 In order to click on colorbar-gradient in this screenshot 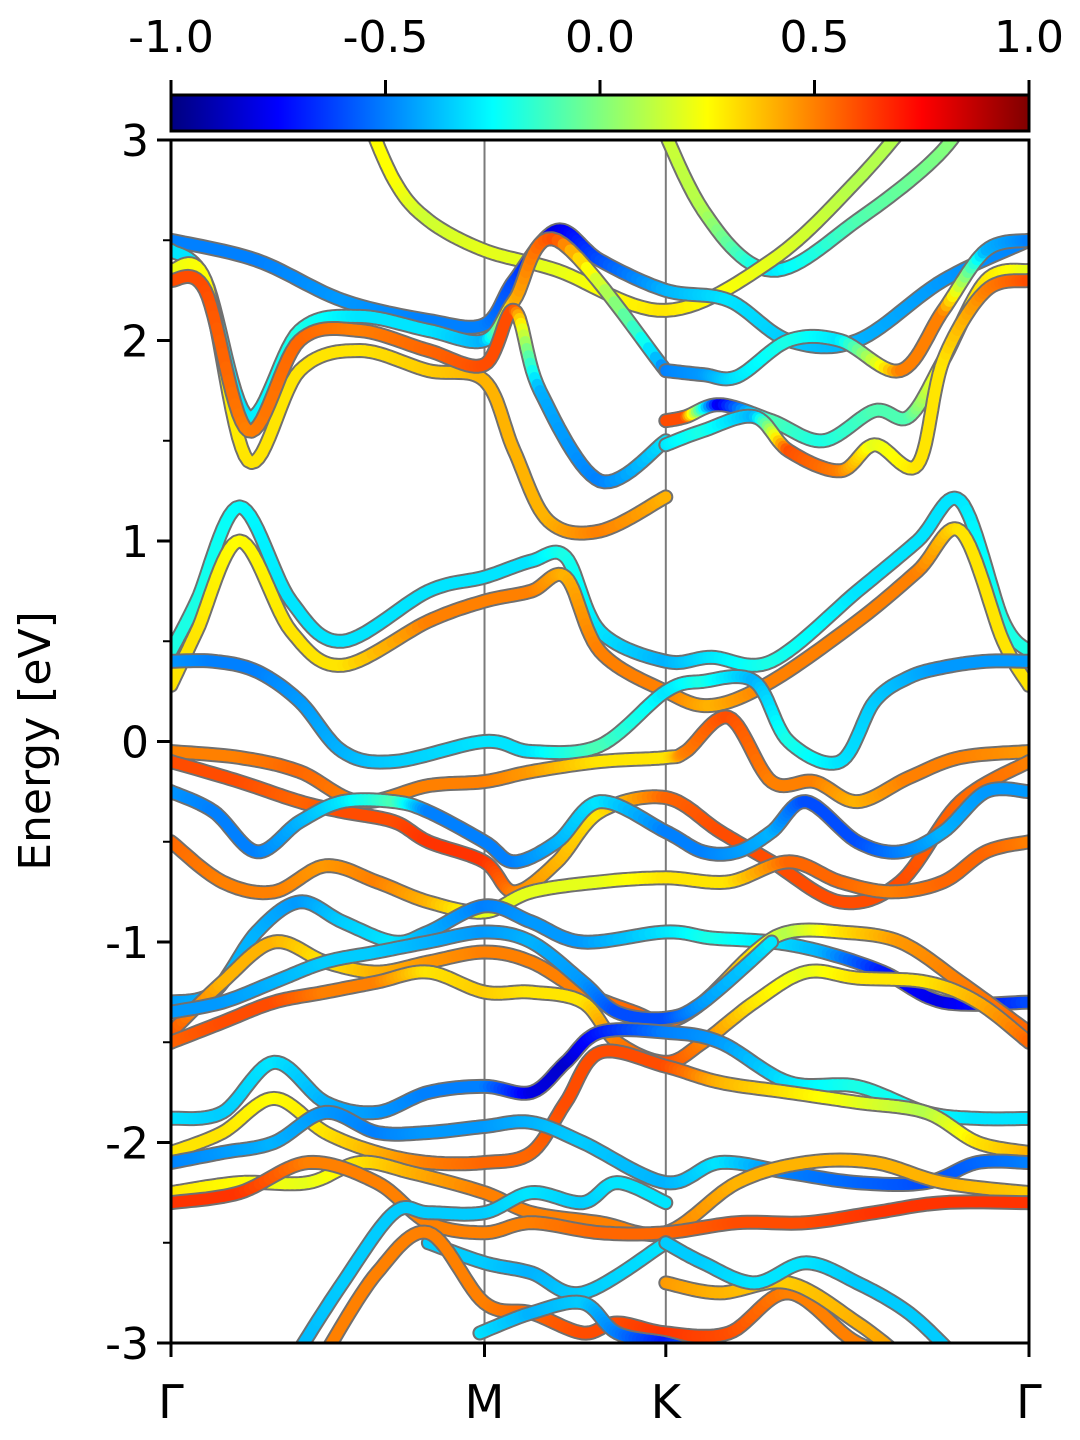, I will do `click(600, 113)`.